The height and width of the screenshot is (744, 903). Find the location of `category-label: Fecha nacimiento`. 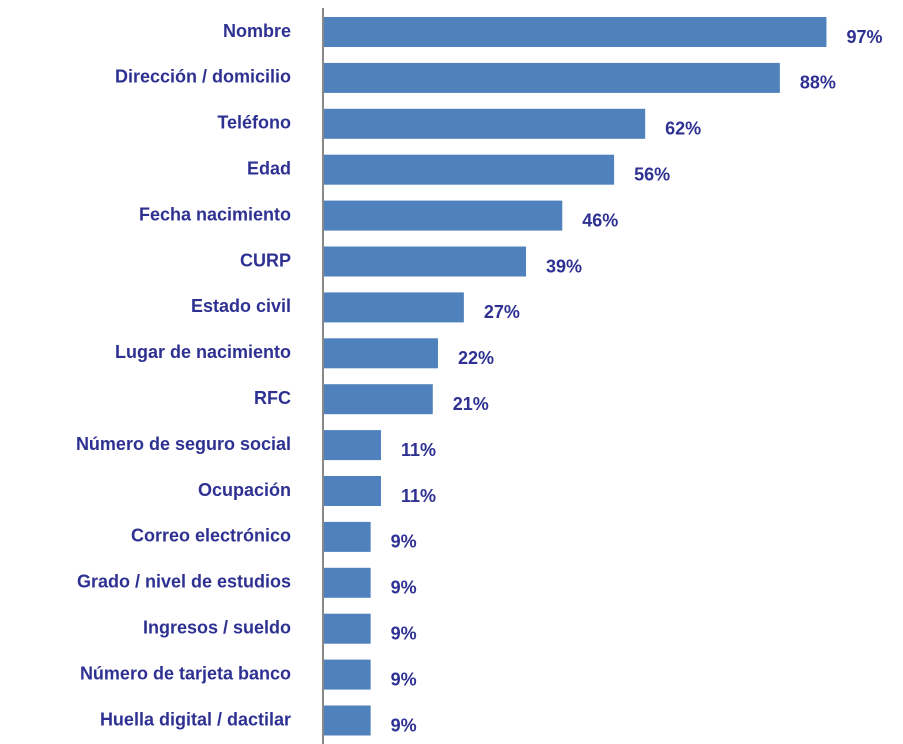

category-label: Fecha nacimiento is located at coordinates (215, 214).